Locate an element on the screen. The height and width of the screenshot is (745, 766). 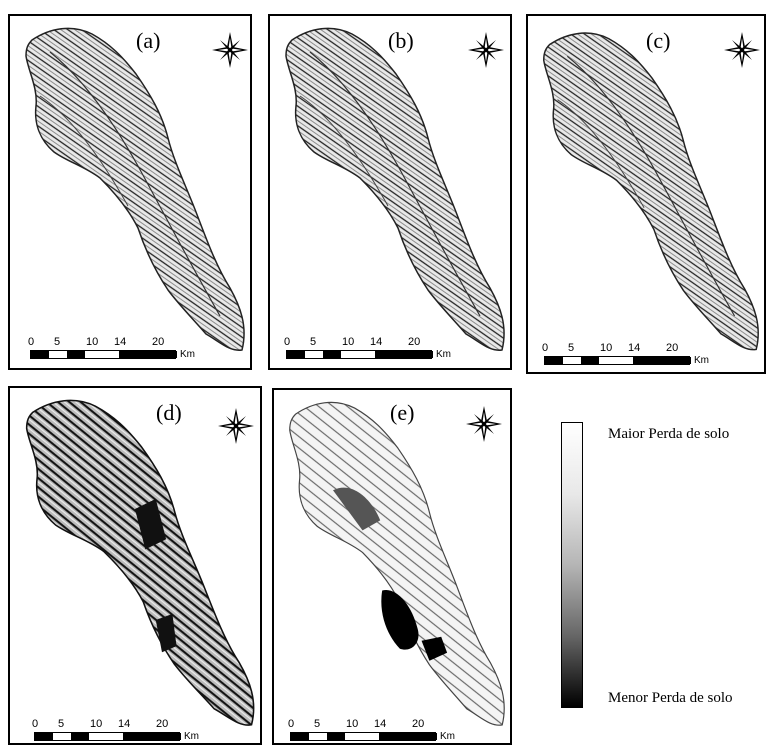
scale-unit-e: Km is located at coordinates (447, 736).